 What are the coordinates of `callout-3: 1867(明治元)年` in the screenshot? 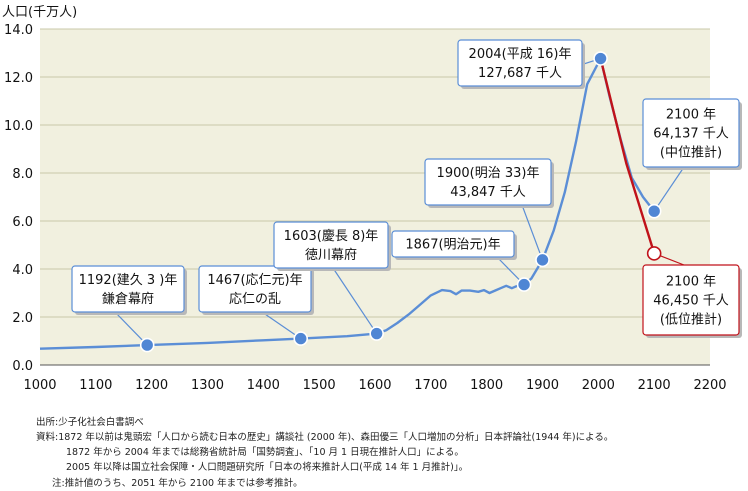 It's located at (458, 258).